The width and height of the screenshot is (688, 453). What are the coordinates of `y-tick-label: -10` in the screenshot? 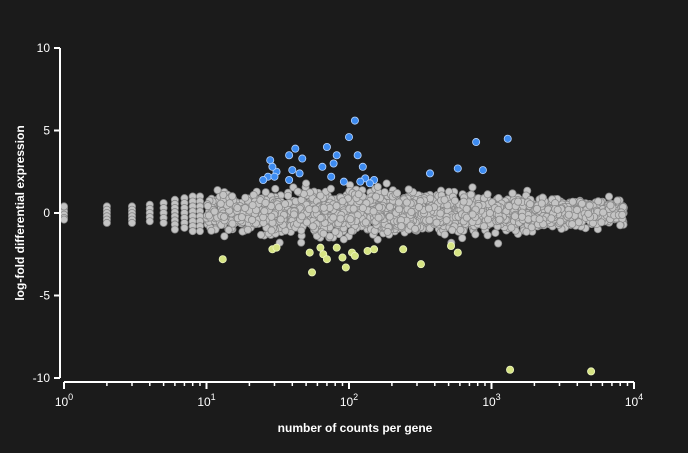 It's located at (42, 378).